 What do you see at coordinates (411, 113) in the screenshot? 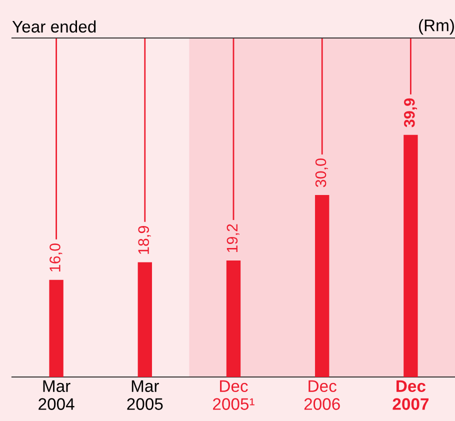
I see `data-label: 39,9` at bounding box center [411, 113].